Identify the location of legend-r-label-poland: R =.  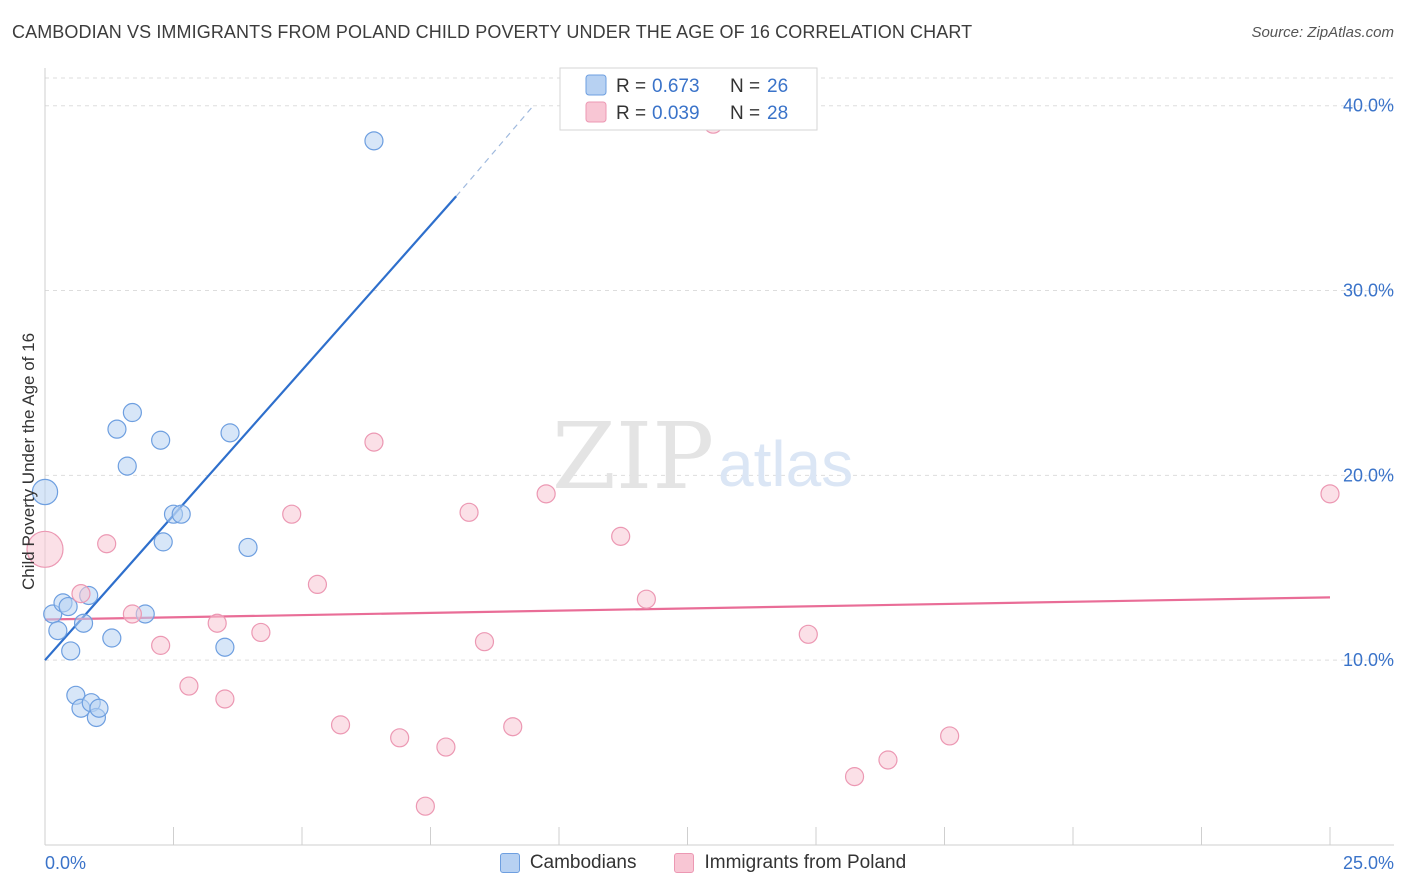
(631, 113).